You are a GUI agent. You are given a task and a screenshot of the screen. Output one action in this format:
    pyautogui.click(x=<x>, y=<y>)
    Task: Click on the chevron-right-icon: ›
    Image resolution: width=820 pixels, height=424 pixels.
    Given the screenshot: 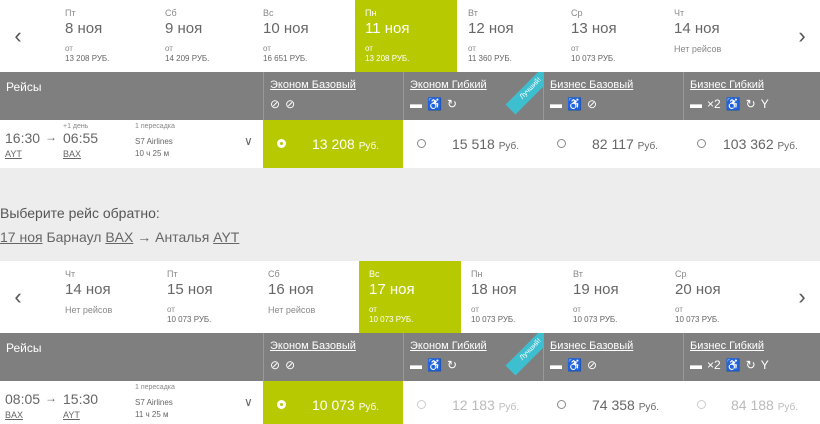 What is the action you would take?
    pyautogui.click(x=802, y=296)
    